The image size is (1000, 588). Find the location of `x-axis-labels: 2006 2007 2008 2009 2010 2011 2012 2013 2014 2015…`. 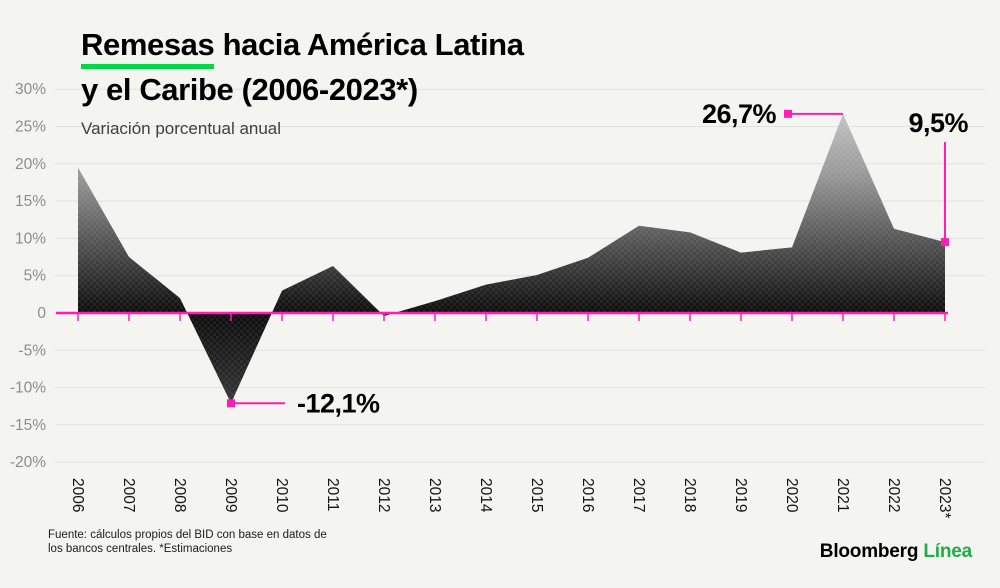

x-axis-labels: 2006 2007 2008 2009 2010 2011 2012 2013 2014 2015… is located at coordinates (511, 498).